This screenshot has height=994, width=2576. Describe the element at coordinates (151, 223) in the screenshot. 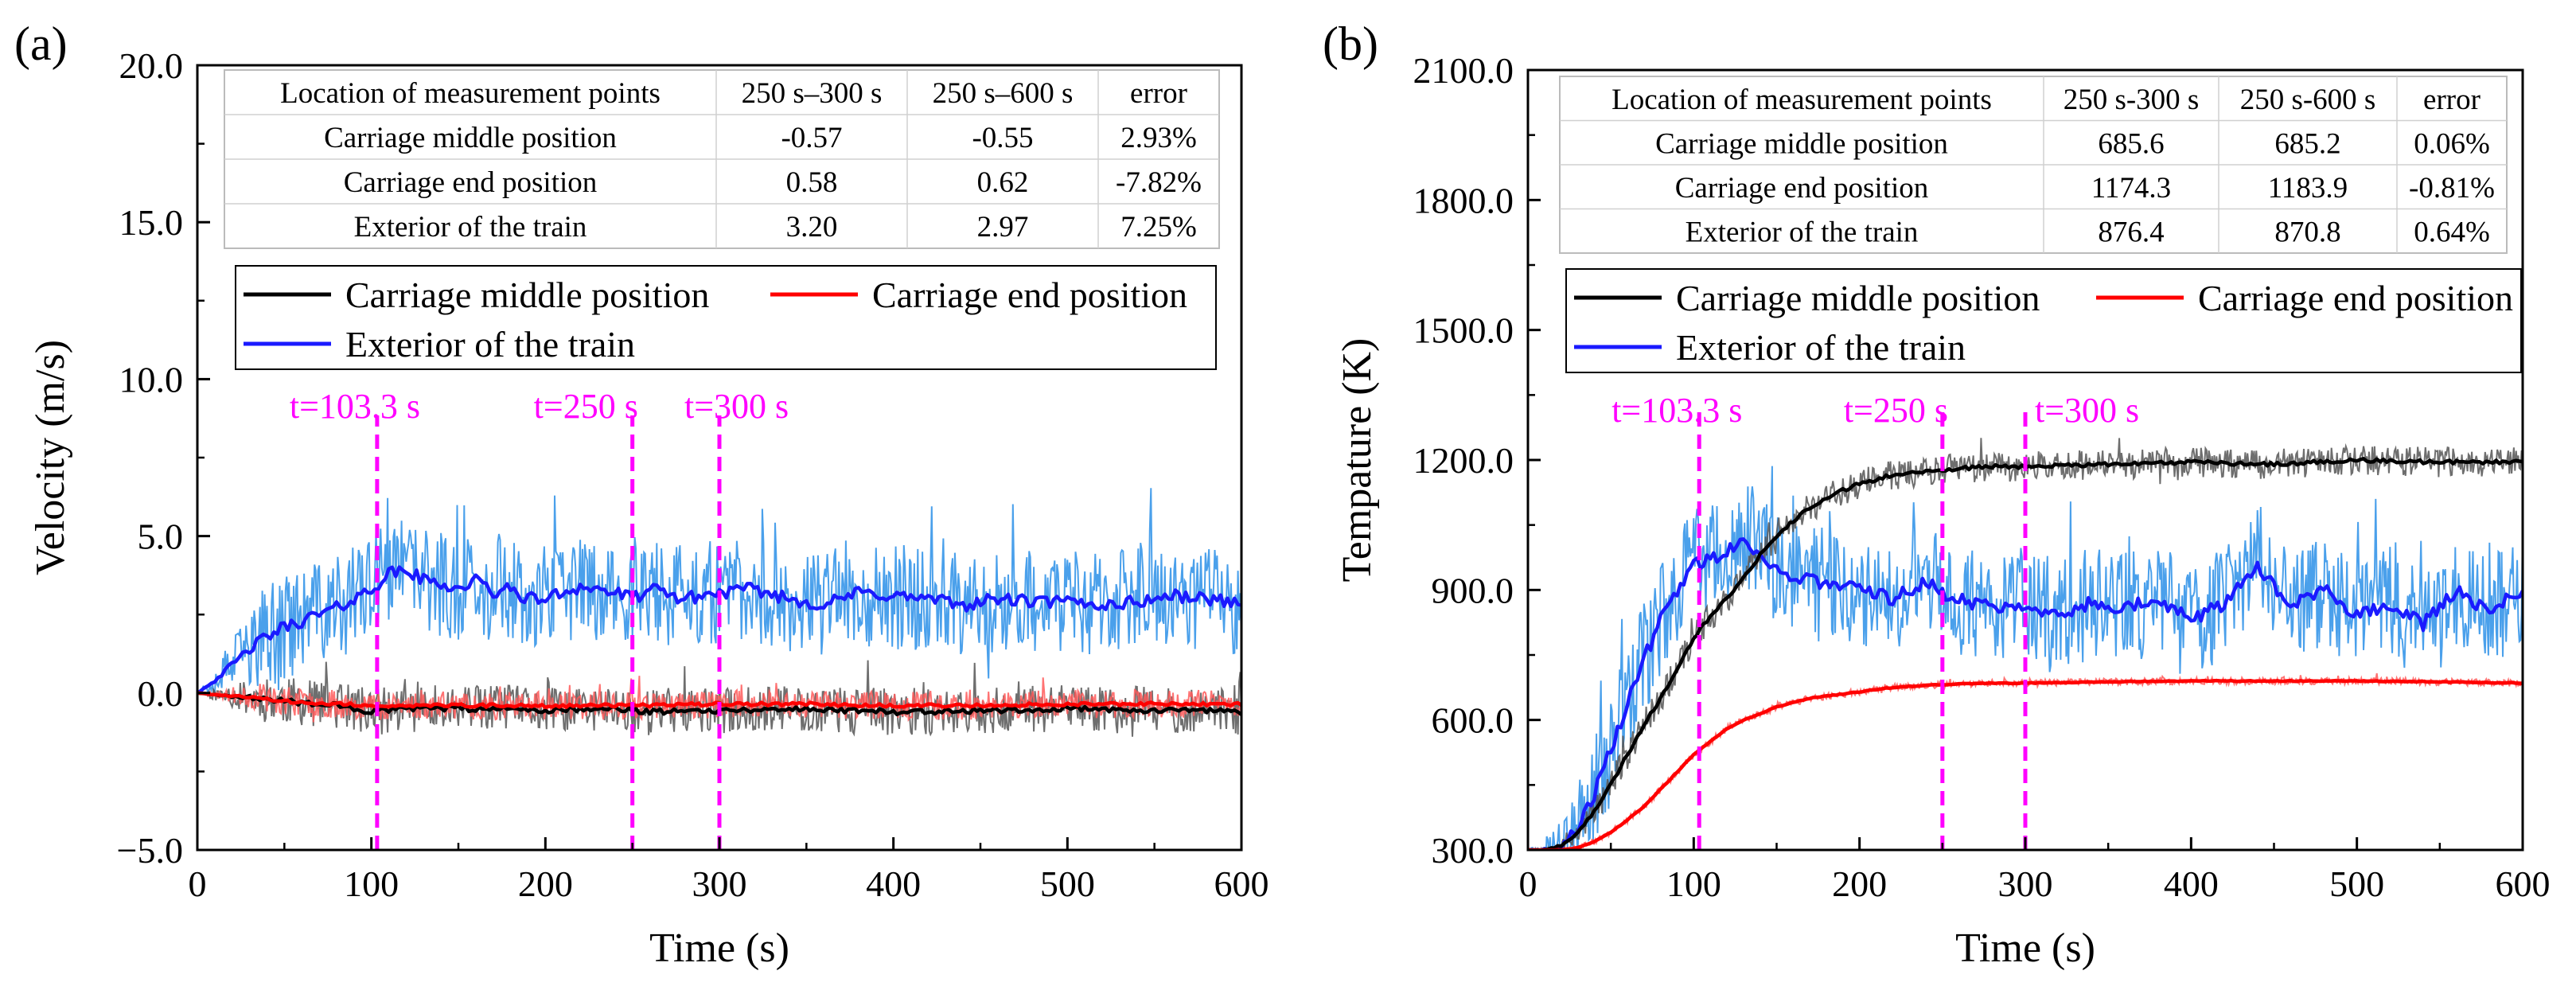

I see `y-tick-label: 15.0` at that location.